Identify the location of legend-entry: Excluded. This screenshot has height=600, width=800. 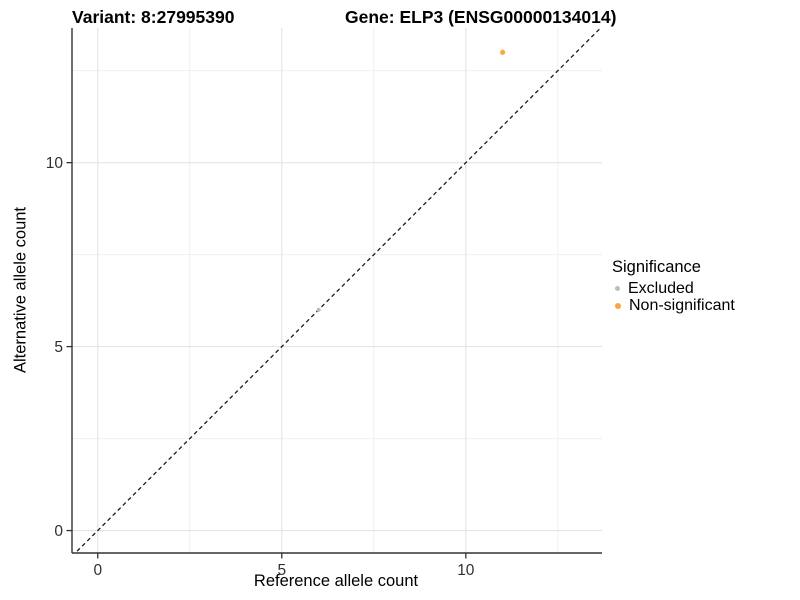
(673, 288).